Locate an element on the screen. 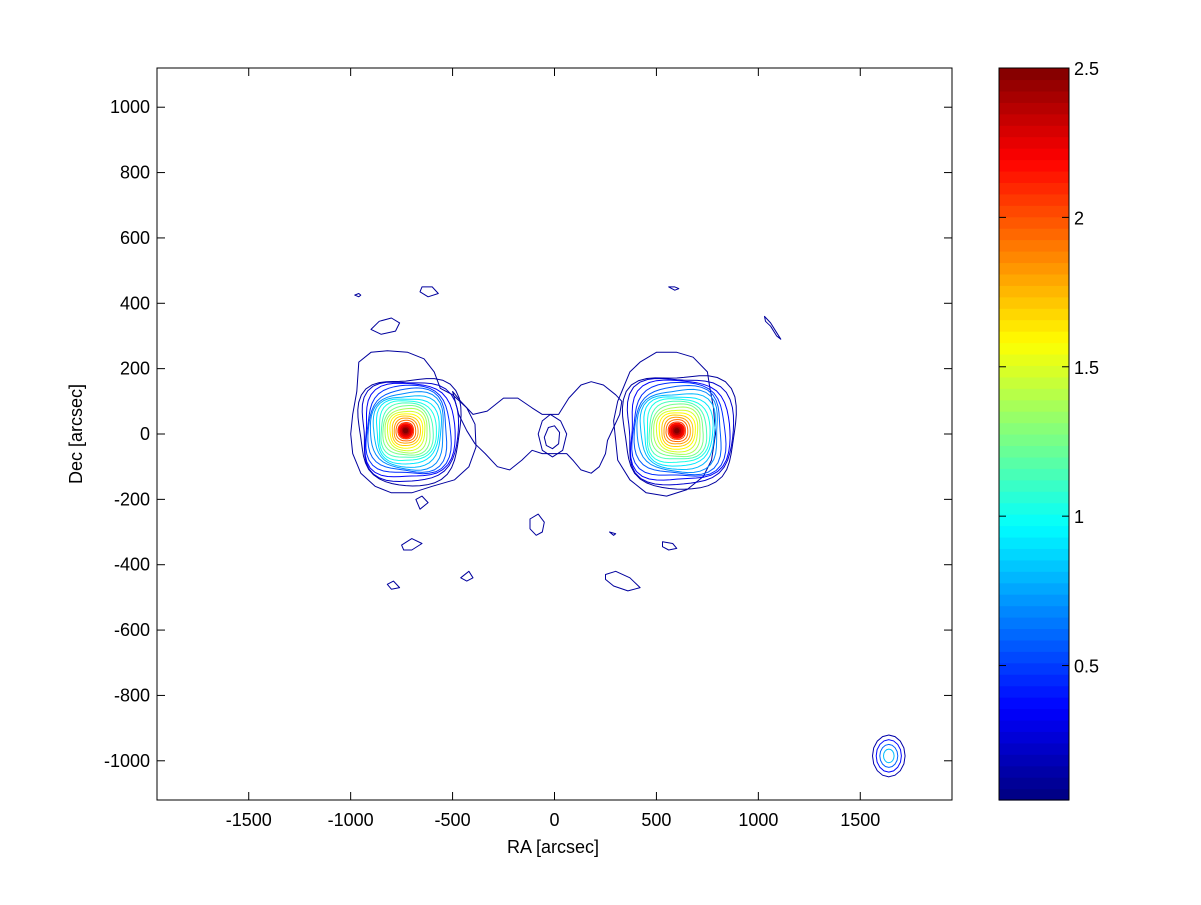 This screenshot has height=905, width=1201. y-tick-label: -800 is located at coordinates (132, 695).